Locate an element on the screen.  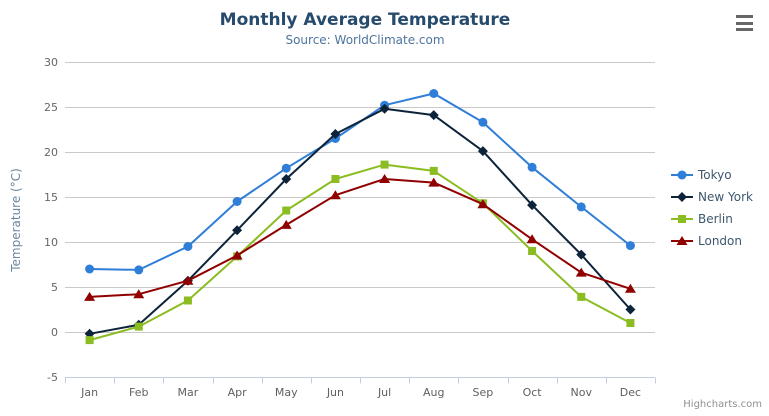
context-menu-button is located at coordinates (745, 23).